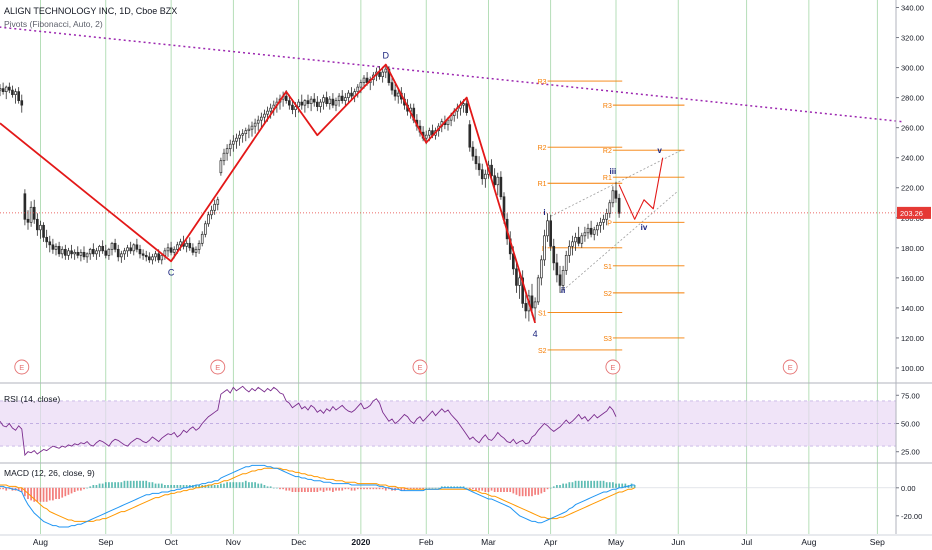  Describe the element at coordinates (641, 188) in the screenshot. I see `wave-projection-path` at that location.